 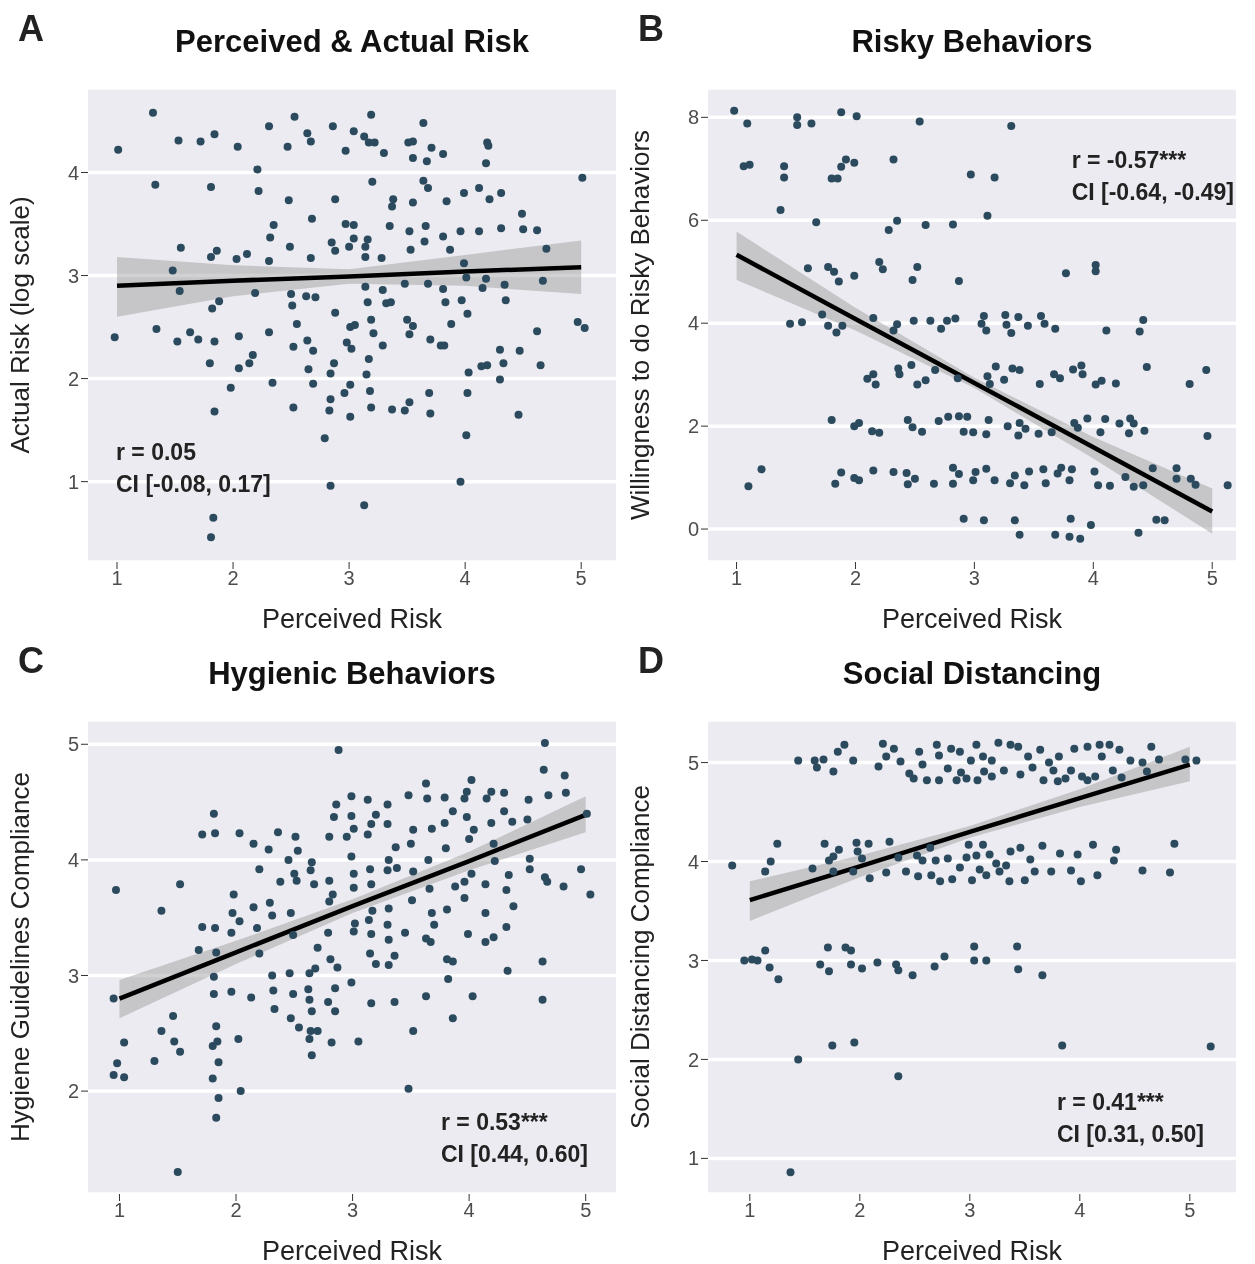 I want to click on text: D, so click(x=651, y=661).